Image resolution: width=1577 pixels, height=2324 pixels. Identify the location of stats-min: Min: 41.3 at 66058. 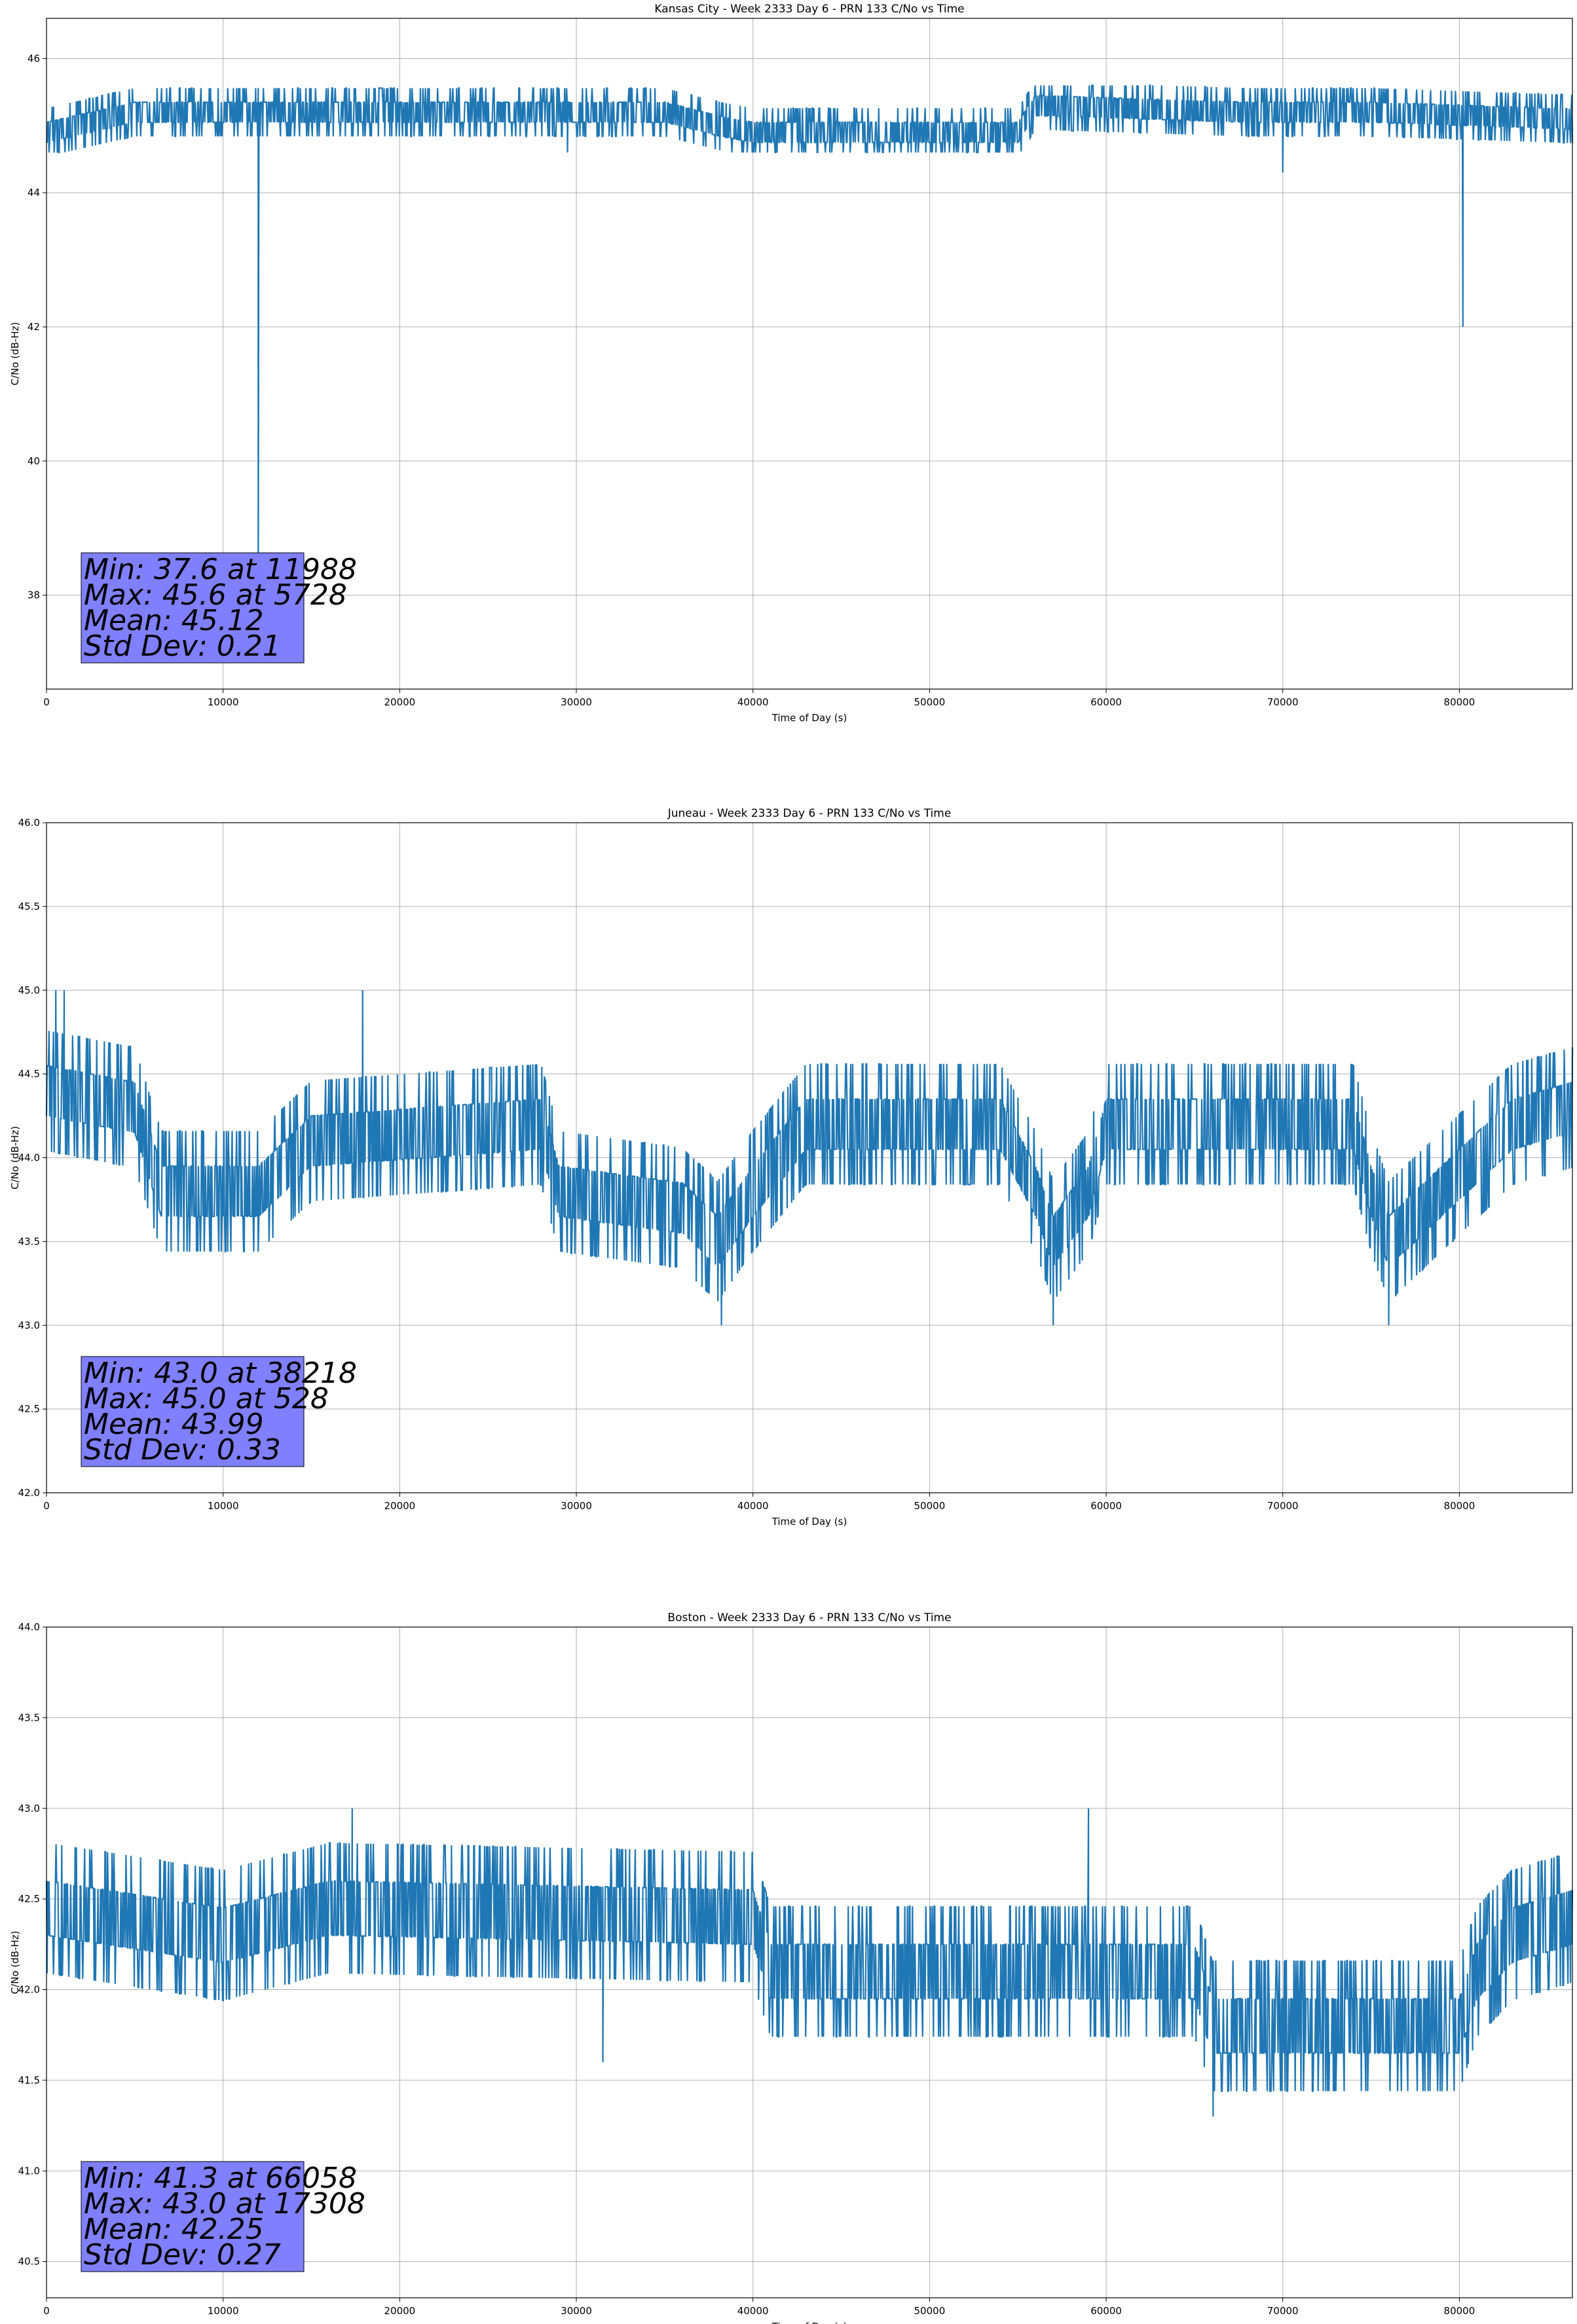
(220, 2178).